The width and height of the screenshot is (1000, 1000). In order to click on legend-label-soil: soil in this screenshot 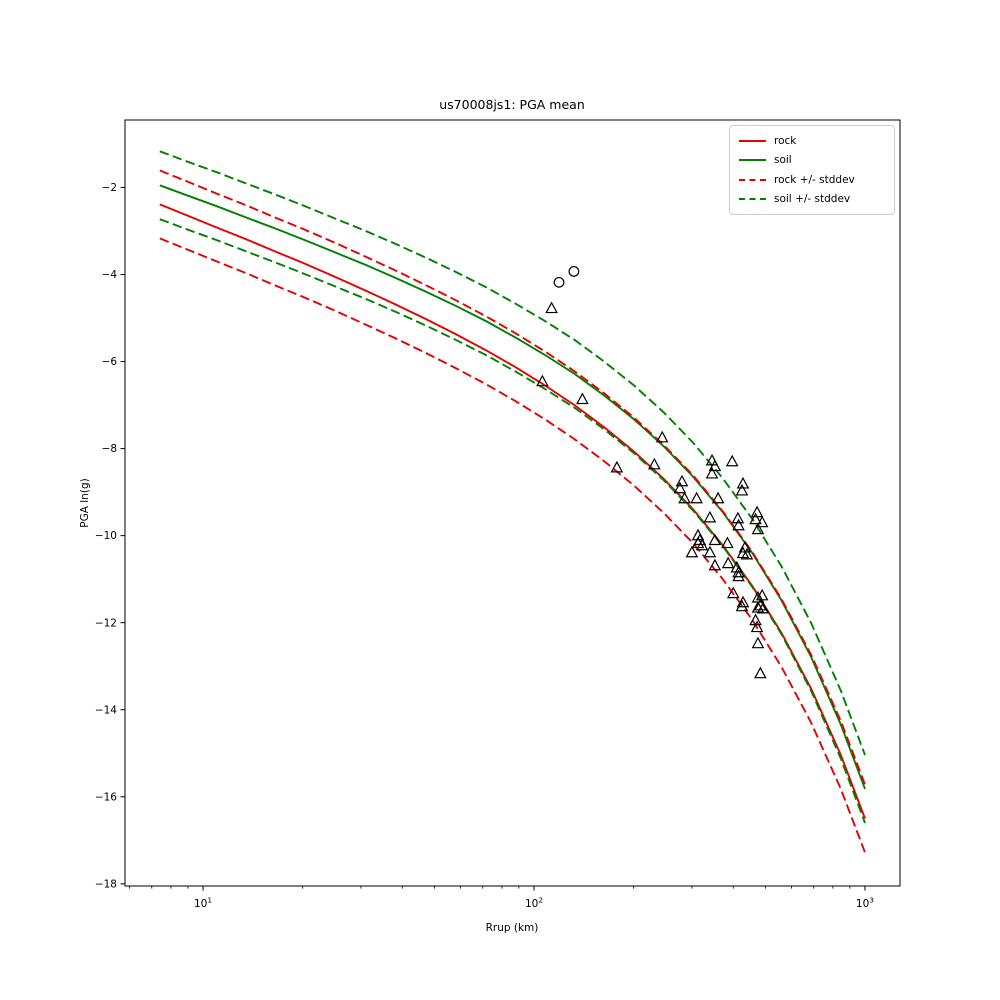, I will do `click(783, 160)`.